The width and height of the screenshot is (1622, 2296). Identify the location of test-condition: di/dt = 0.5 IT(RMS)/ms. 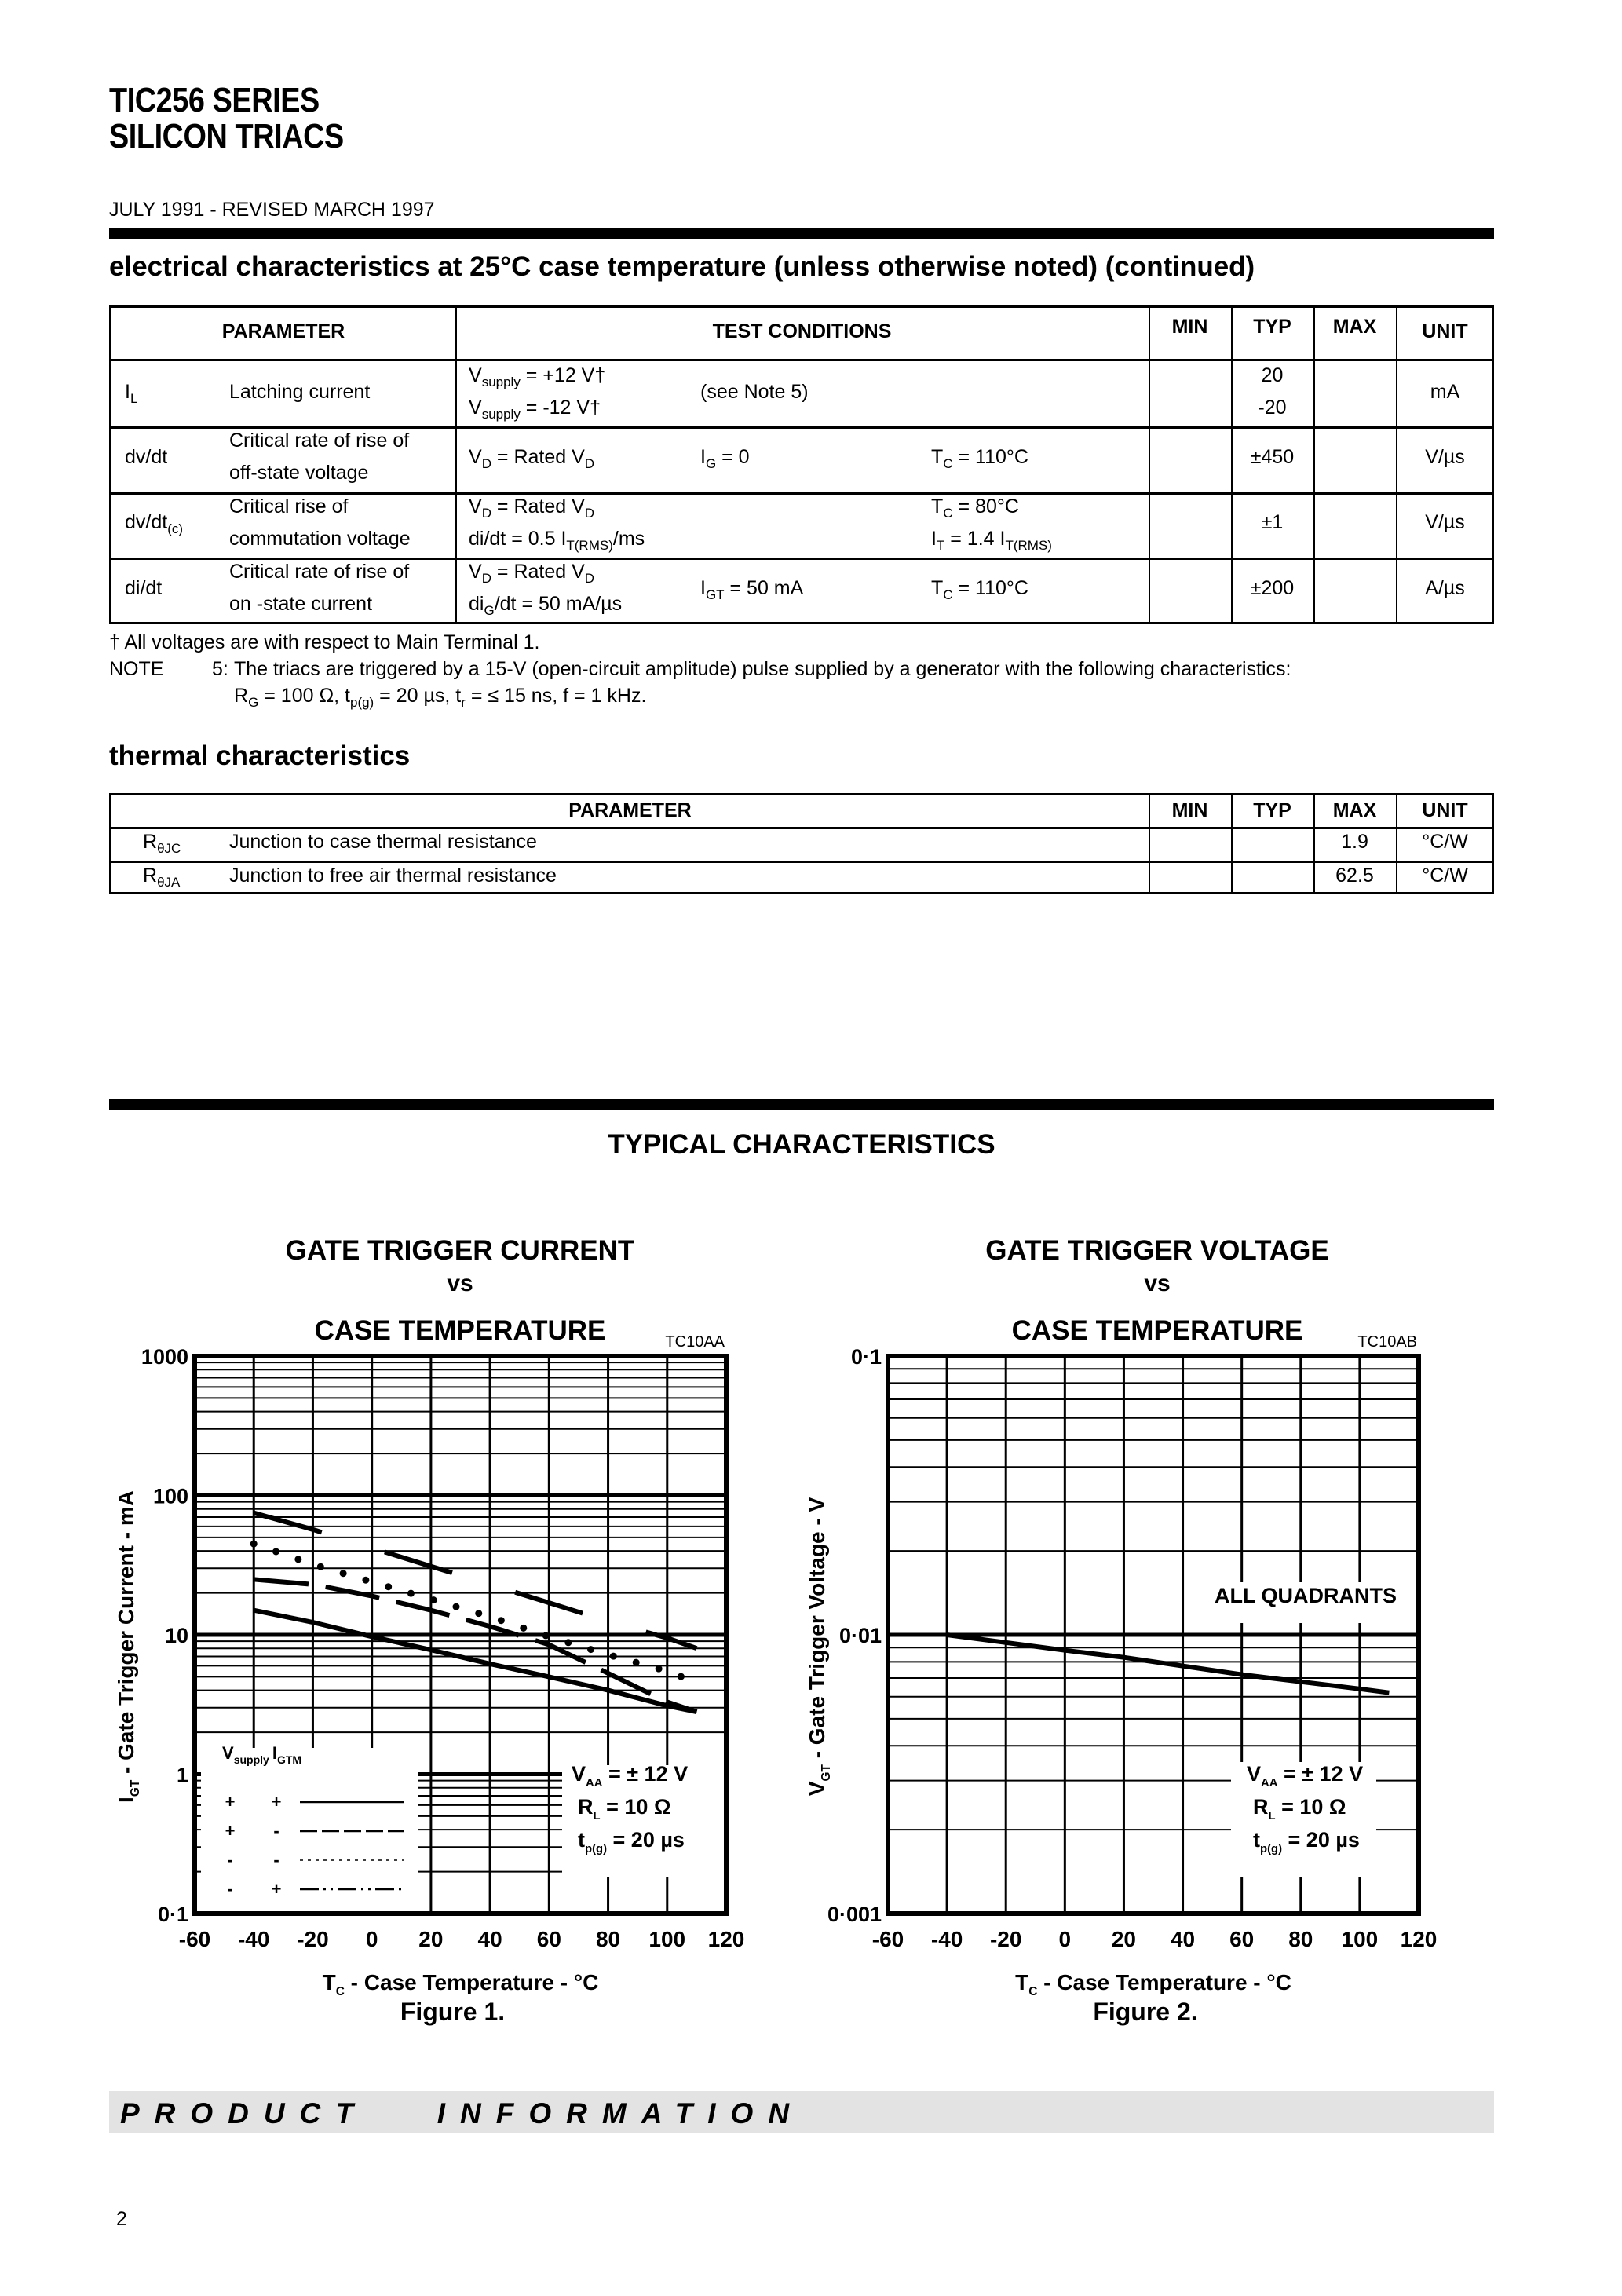
(557, 541).